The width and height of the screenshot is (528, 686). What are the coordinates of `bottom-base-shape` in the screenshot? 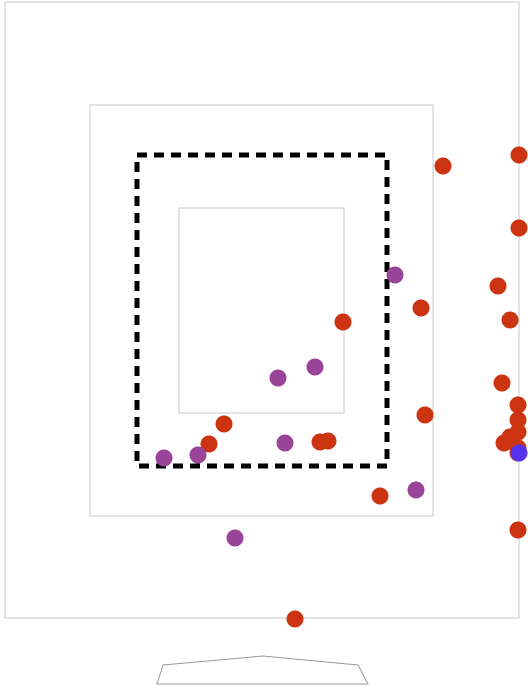 It's located at (262, 670).